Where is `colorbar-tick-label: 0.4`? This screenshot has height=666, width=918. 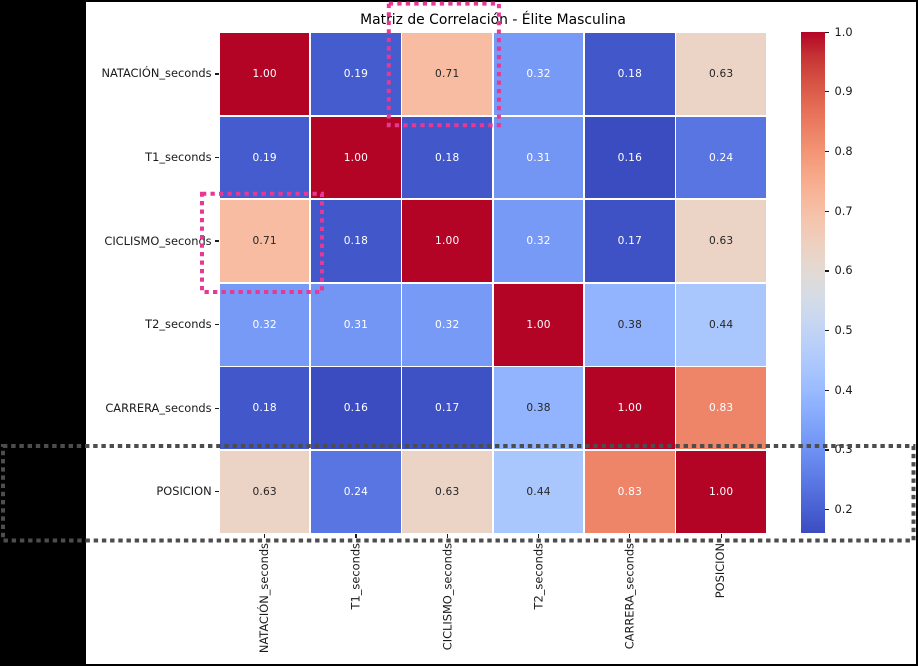 colorbar-tick-label: 0.4 is located at coordinates (843, 389).